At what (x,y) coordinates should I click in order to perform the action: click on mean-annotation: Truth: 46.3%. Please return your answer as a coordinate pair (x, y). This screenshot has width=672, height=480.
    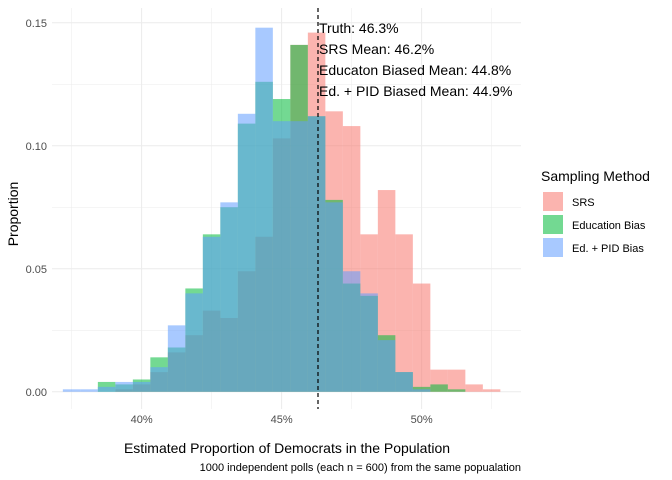
    Looking at the image, I should click on (359, 28).